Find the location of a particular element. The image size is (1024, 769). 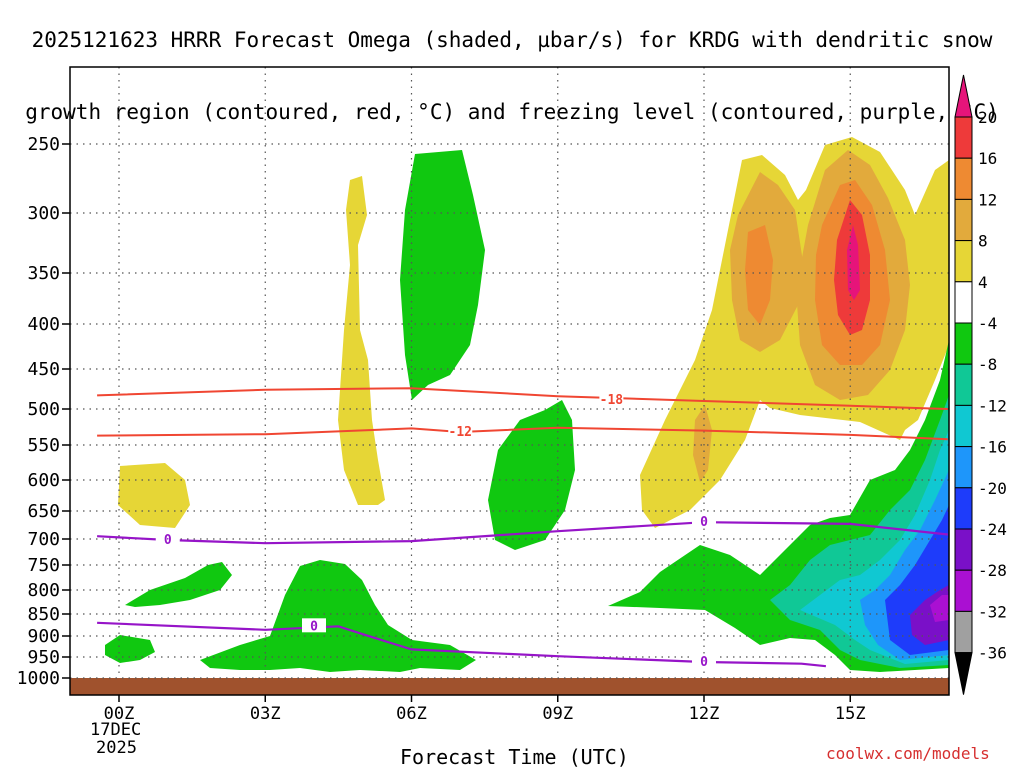

x-tick-label-06Z: 06Z is located at coordinates (411, 714).